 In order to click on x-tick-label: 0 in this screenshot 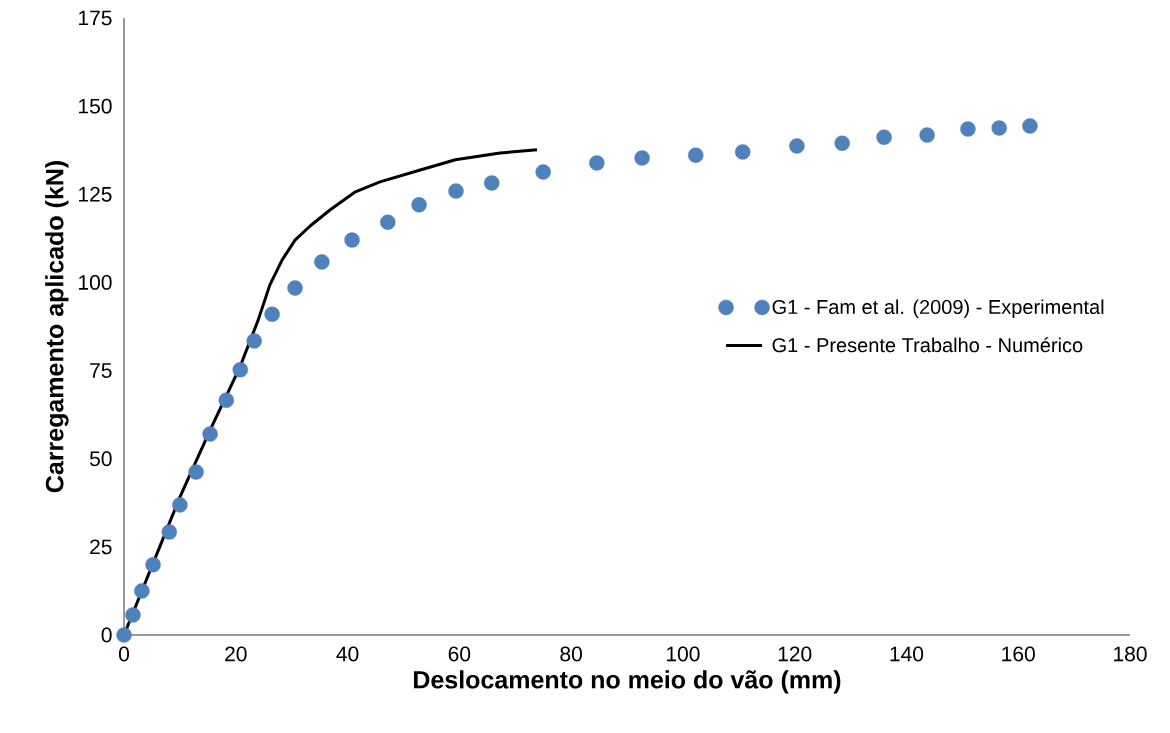, I will do `click(124, 654)`.